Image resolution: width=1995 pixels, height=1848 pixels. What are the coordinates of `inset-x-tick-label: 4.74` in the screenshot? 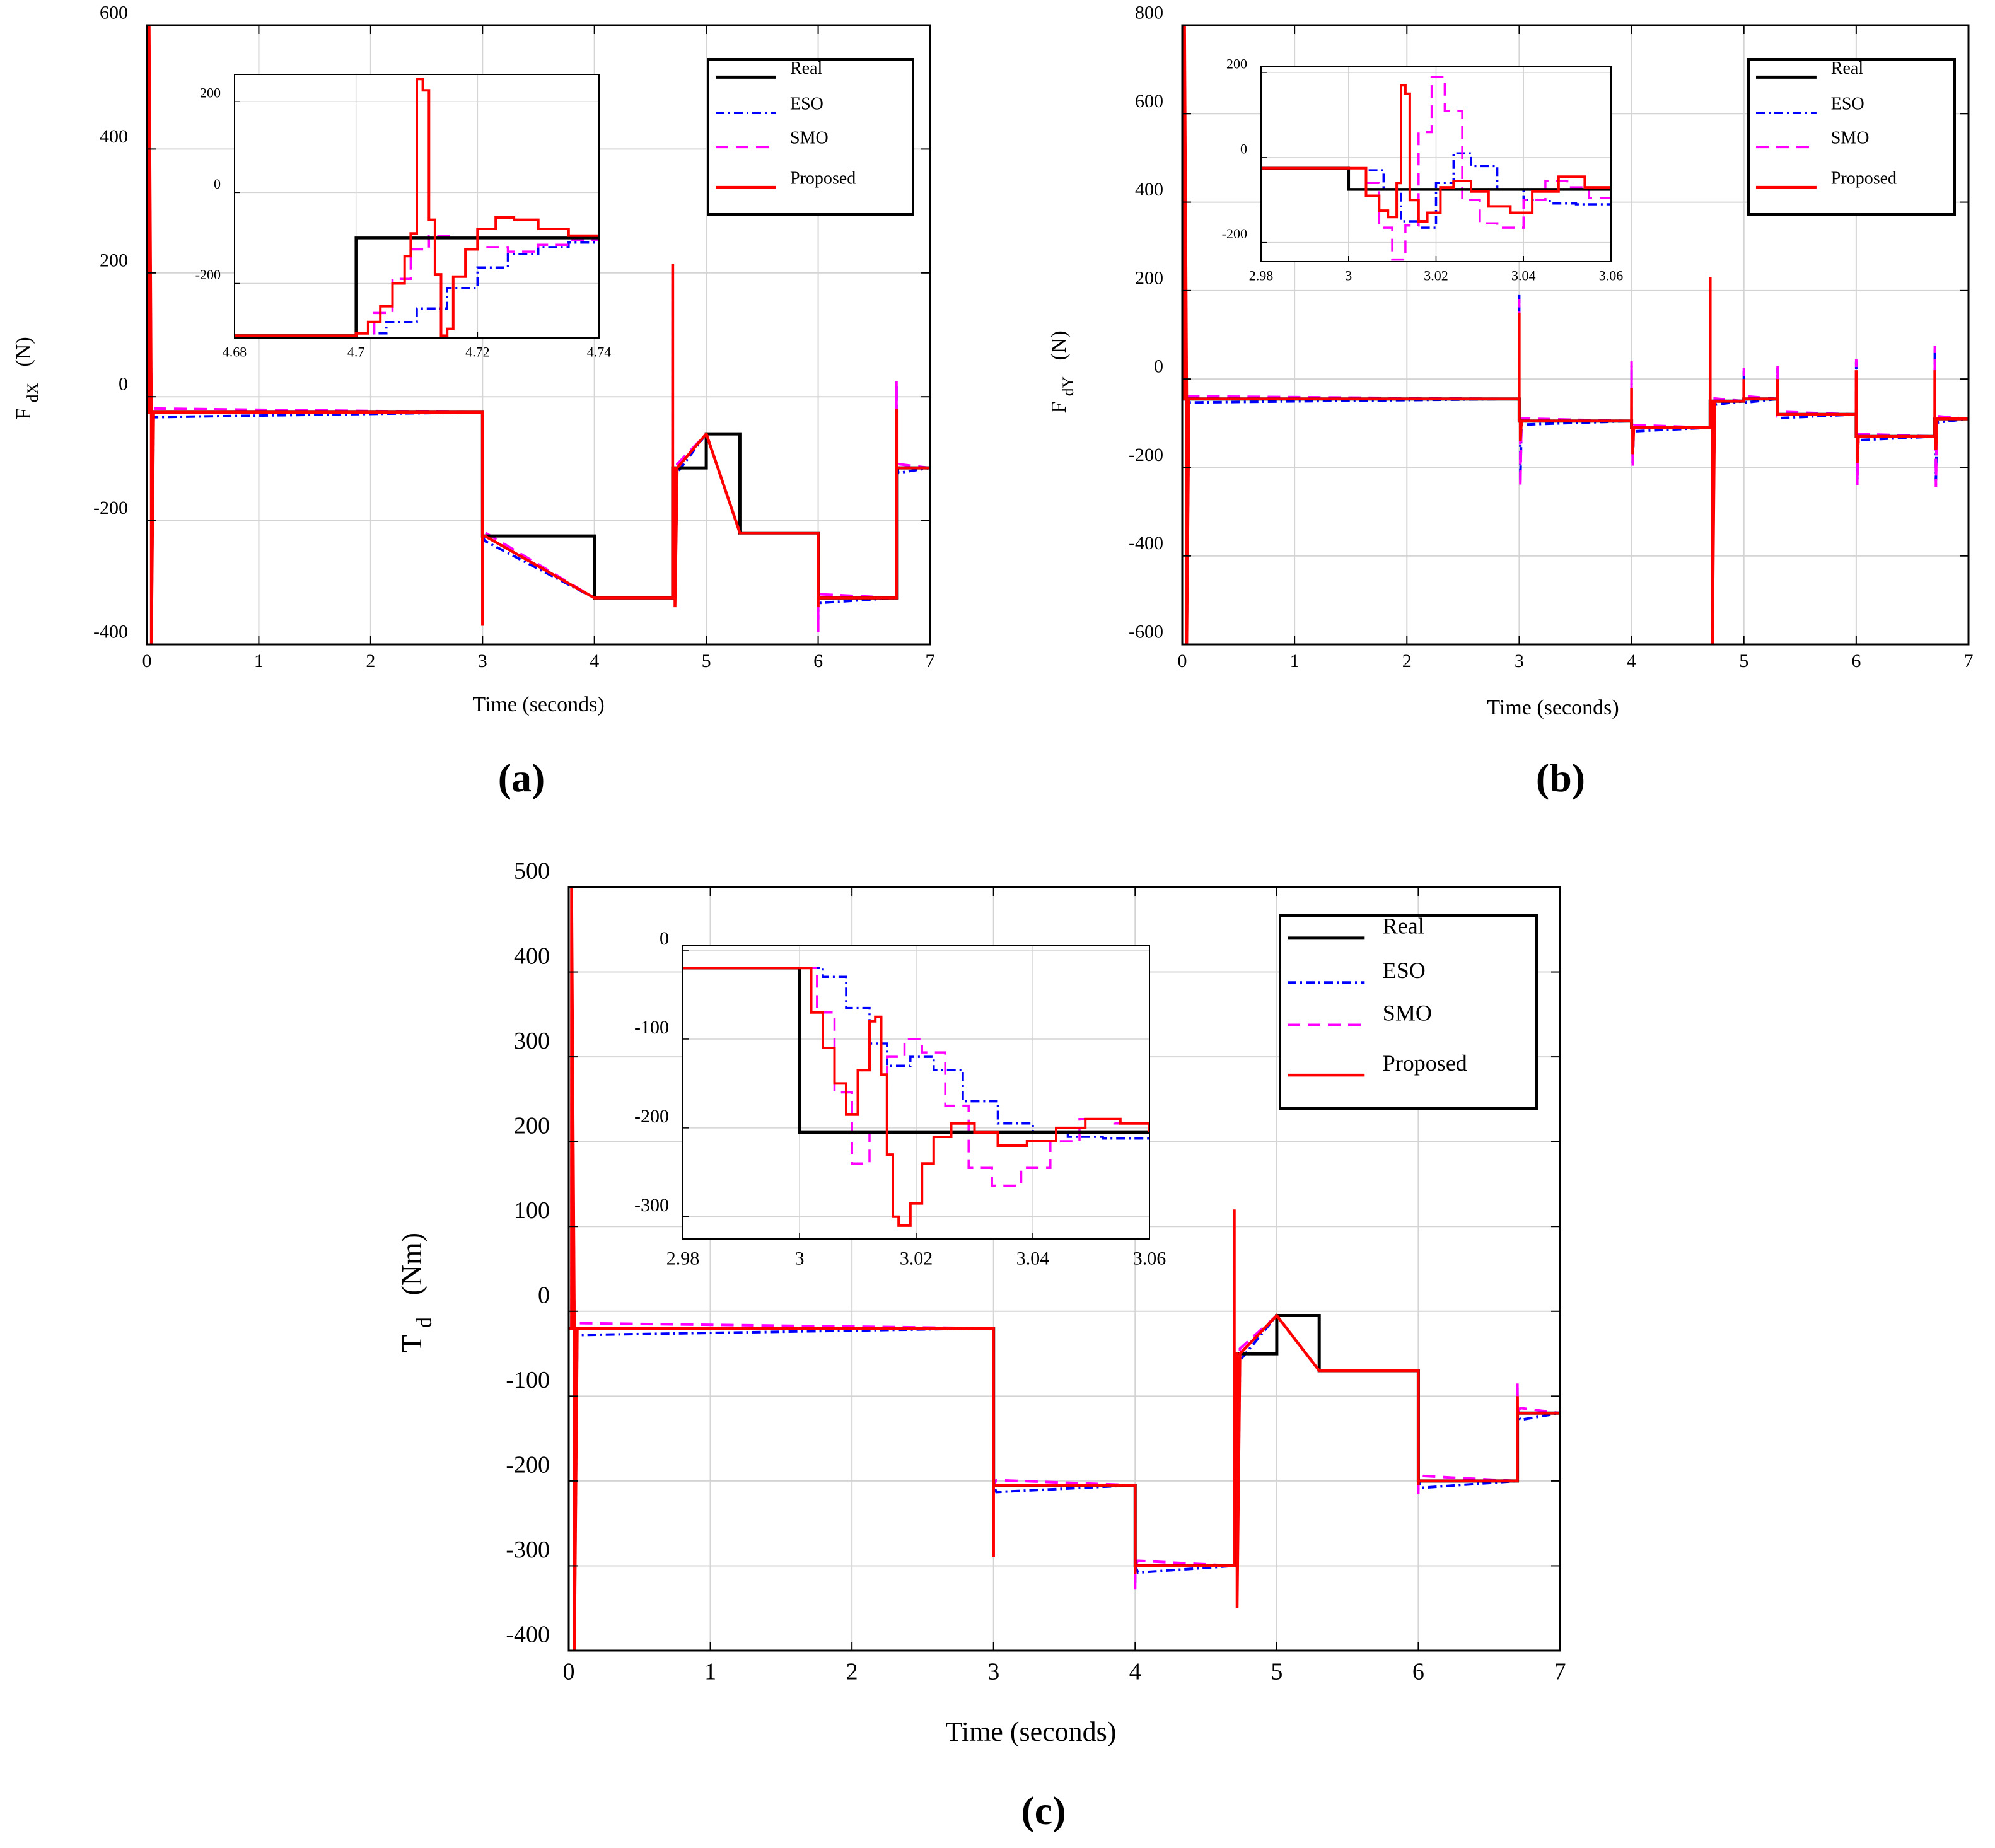 It's located at (600, 352).